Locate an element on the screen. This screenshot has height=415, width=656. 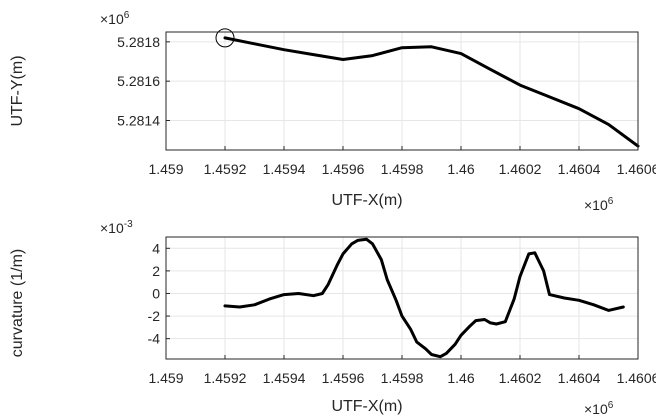
trajectory-y-exponent: ×10⁶ is located at coordinates (115, 18).